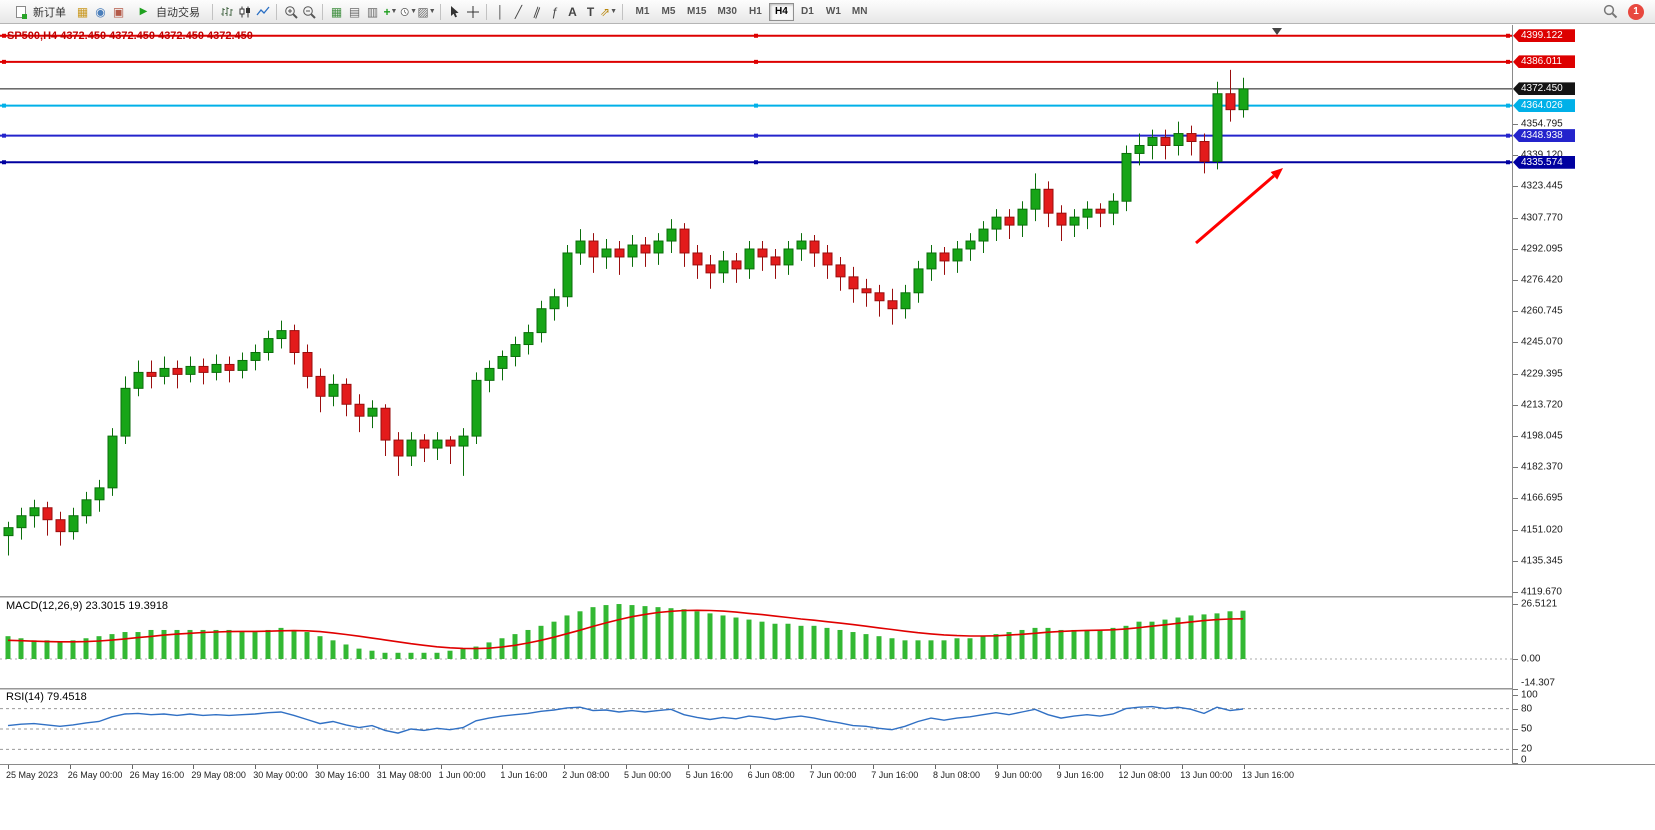 This screenshot has height=830, width=1655. I want to click on new-order-button: 新订单, so click(39, 12).